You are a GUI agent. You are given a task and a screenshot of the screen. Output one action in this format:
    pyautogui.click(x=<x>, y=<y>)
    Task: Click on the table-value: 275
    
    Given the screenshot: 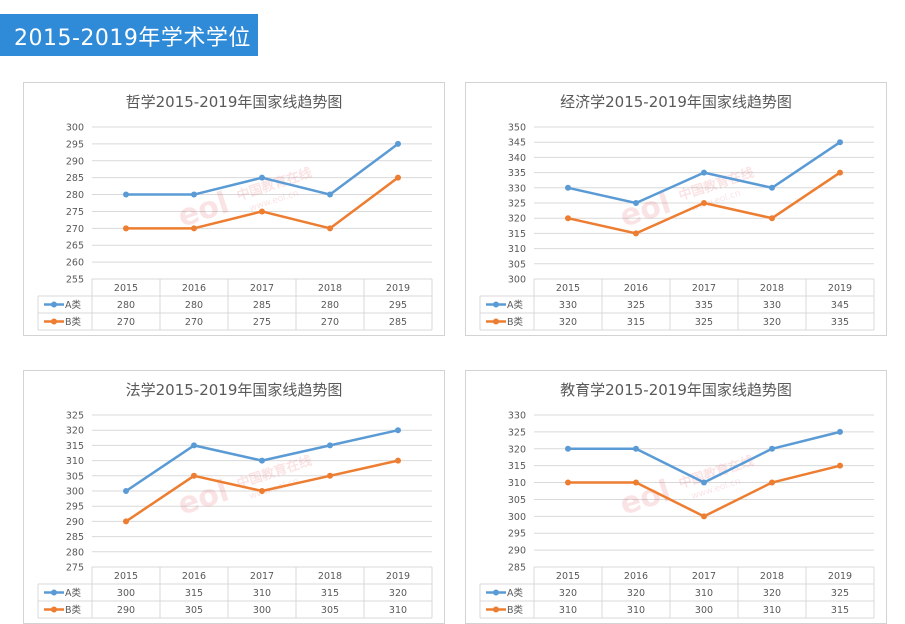 What is the action you would take?
    pyautogui.click(x=262, y=322)
    